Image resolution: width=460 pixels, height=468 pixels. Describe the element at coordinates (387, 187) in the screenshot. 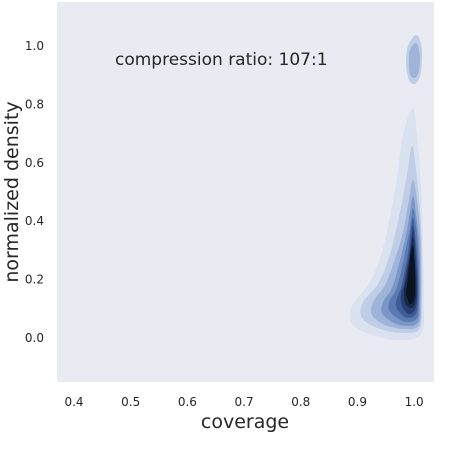

I see `density-contours` at that location.